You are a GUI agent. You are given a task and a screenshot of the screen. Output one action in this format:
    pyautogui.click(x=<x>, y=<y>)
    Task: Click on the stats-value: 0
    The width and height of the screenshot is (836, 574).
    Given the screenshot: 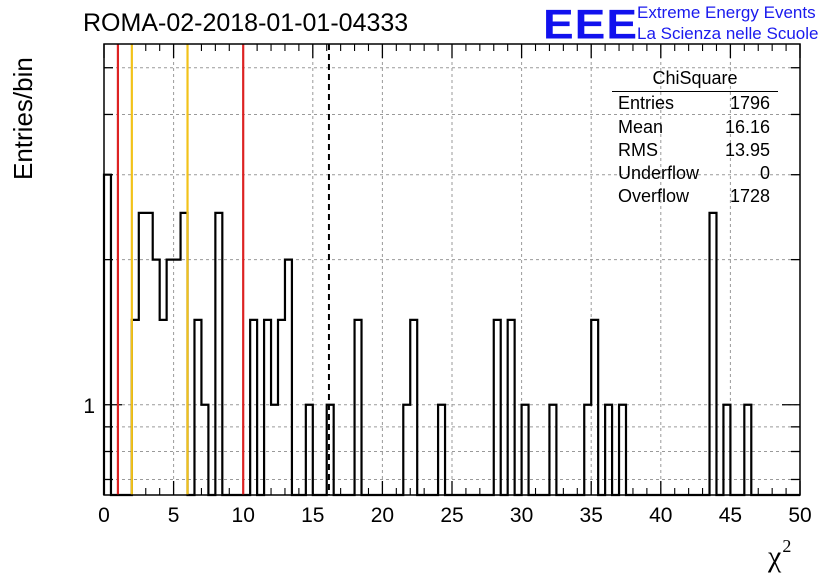 What is the action you would take?
    pyautogui.click(x=764, y=173)
    